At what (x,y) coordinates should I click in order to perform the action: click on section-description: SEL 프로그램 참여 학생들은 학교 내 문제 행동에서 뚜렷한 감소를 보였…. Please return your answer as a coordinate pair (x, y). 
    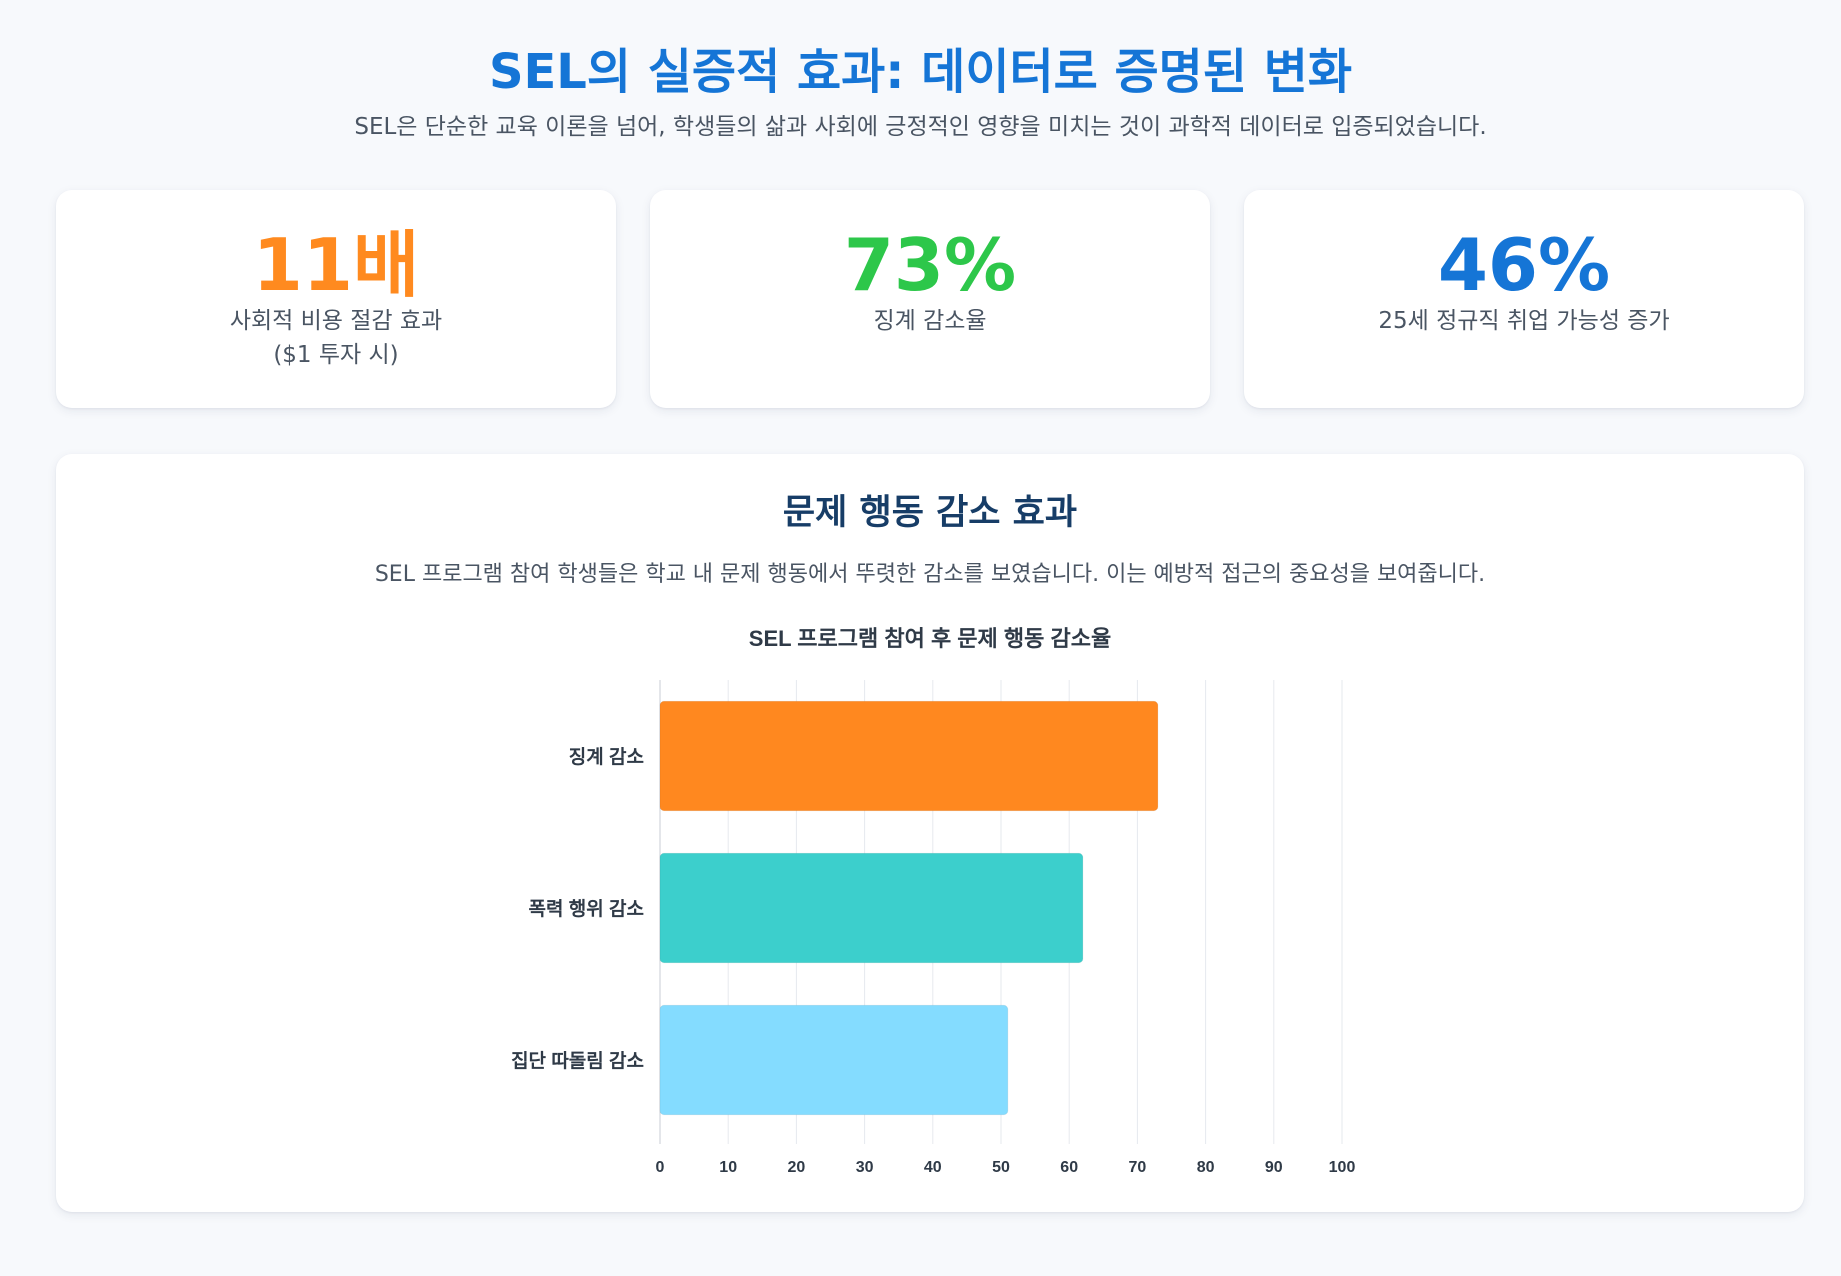
    Looking at the image, I should click on (930, 574).